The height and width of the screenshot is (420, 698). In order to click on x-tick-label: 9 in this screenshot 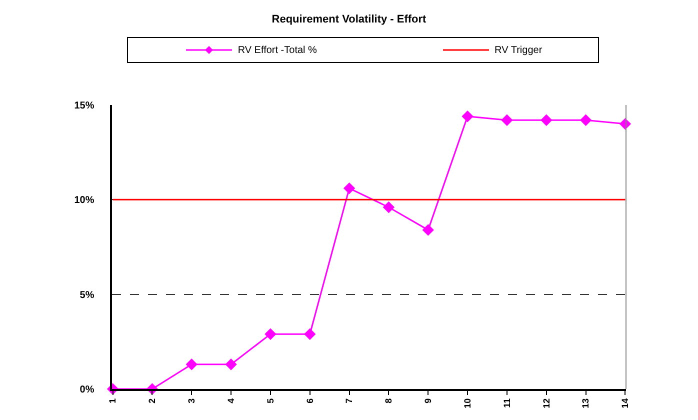, I will do `click(428, 401)`.